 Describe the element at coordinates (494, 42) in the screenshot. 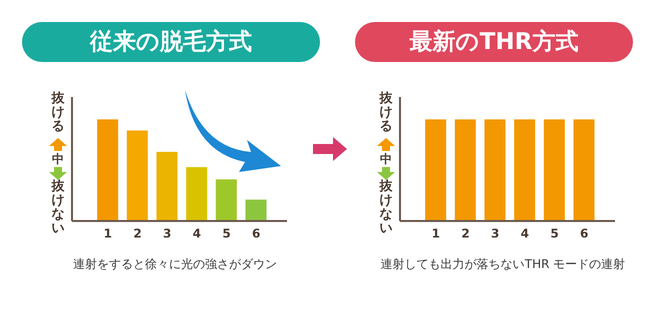

I see `chart-title: 最新のTHR方式` at that location.